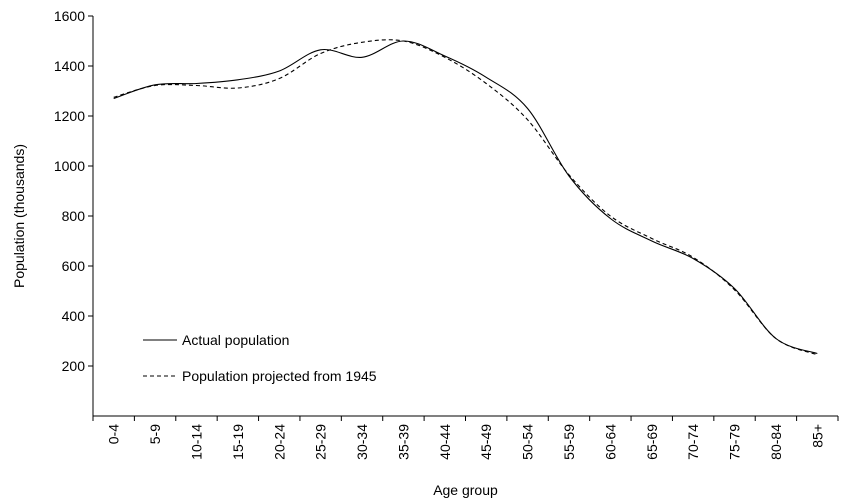 The width and height of the screenshot is (842, 501). I want to click on y-tick-label: 1400, so click(69, 66).